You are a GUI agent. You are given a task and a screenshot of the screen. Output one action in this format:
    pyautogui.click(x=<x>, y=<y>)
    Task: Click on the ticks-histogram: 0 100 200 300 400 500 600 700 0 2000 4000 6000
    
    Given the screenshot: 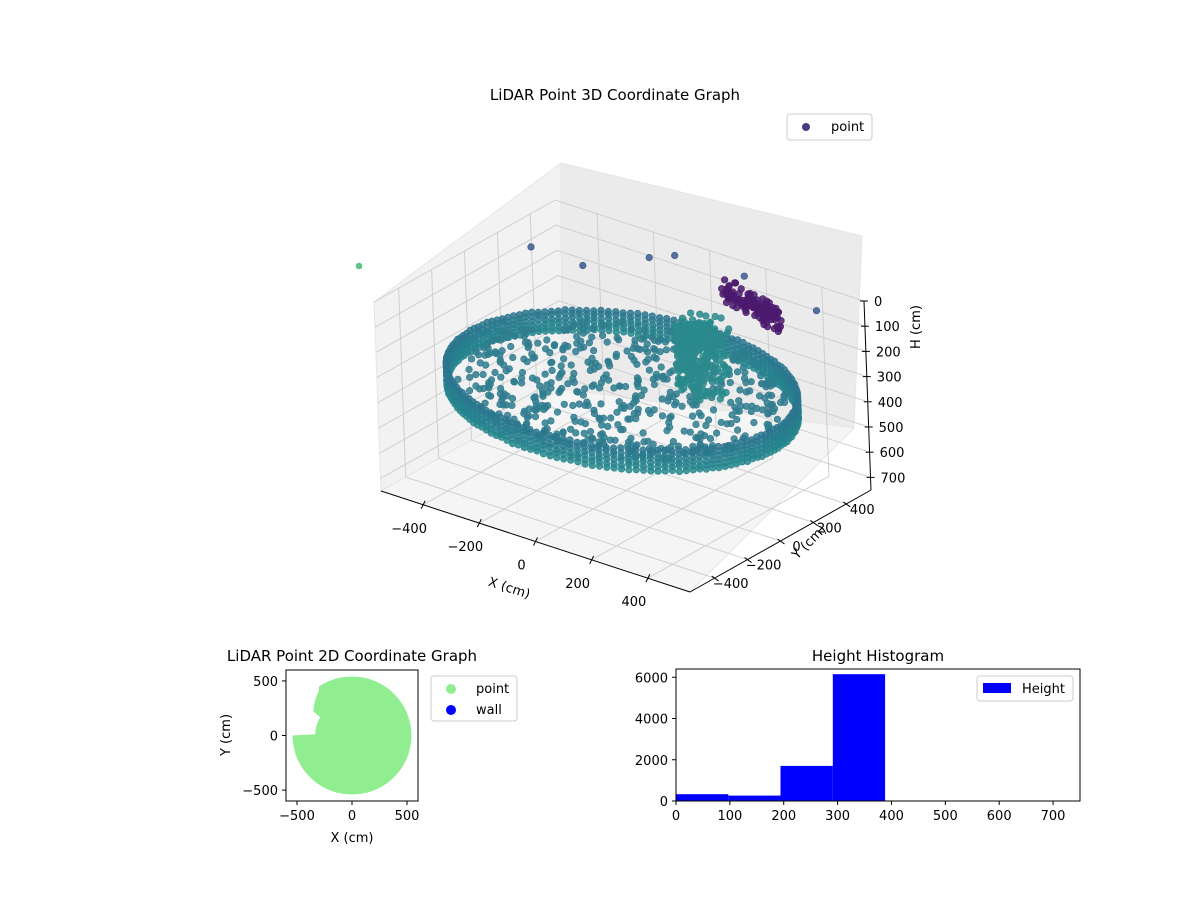 What is the action you would take?
    pyautogui.click(x=850, y=747)
    